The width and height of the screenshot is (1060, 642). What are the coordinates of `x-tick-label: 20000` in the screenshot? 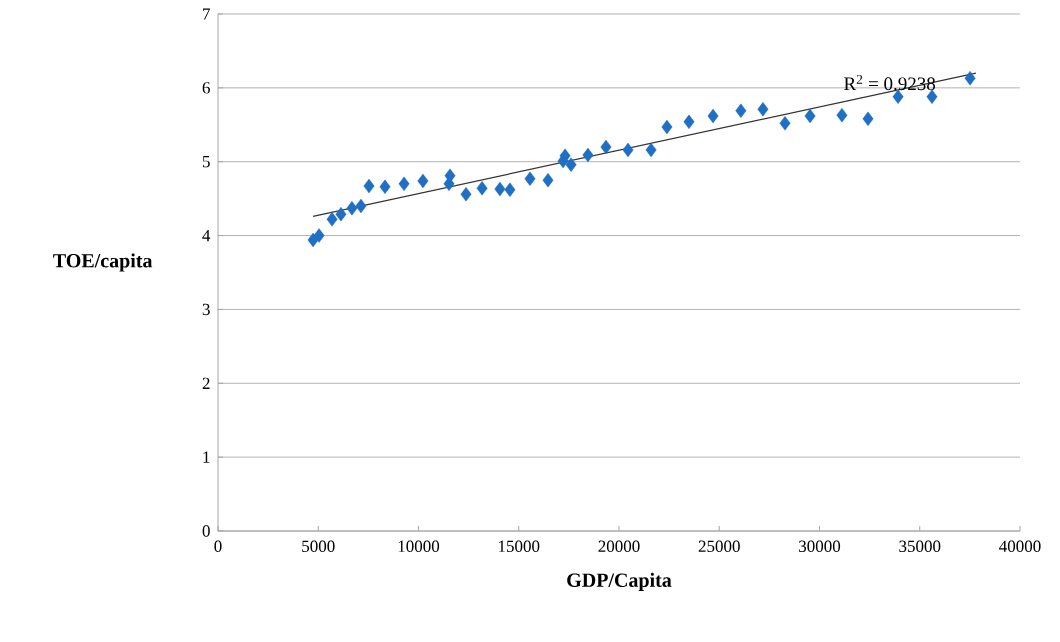 It's located at (619, 546).